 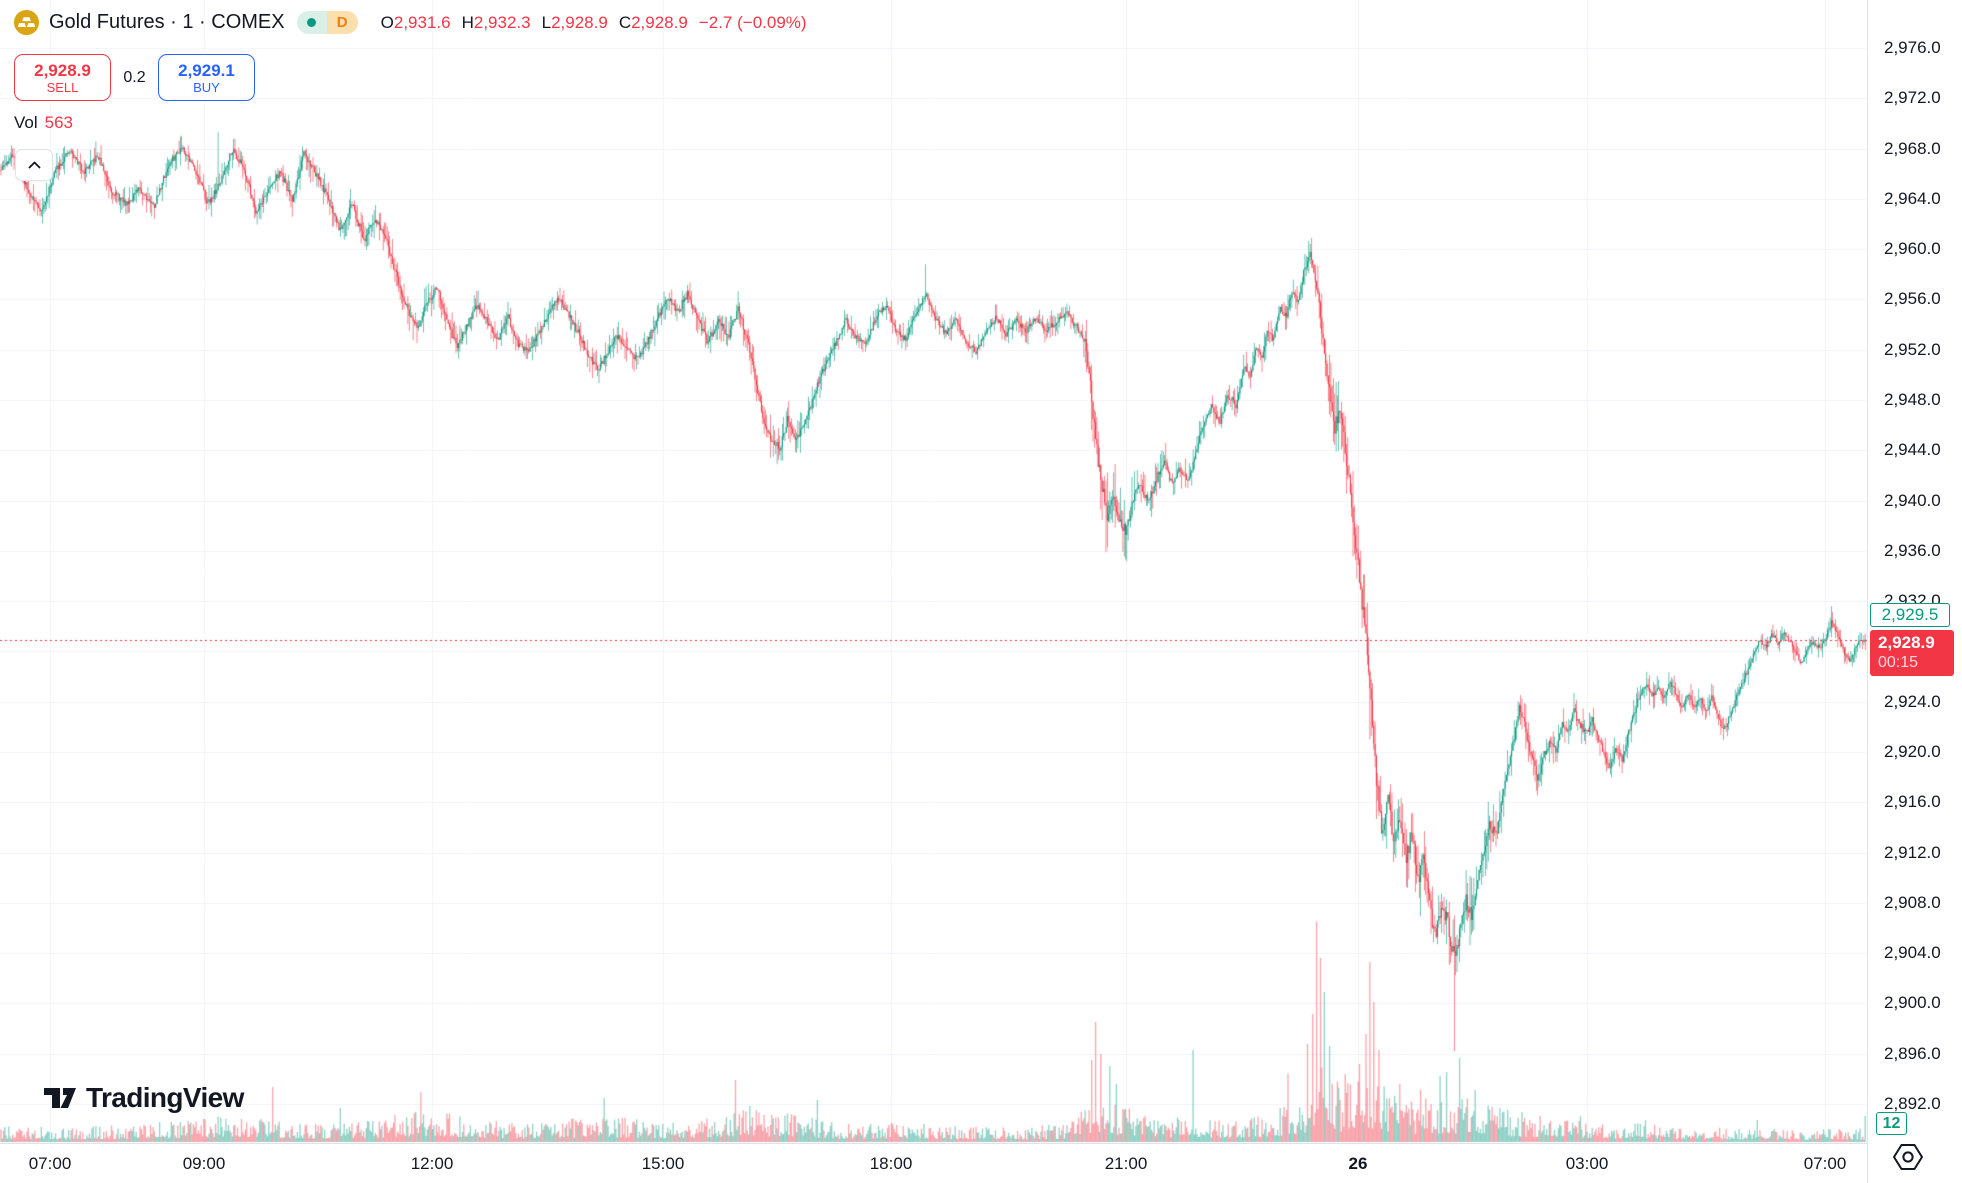 What do you see at coordinates (422, 22) in the screenshot?
I see `open-value: 2,931.6` at bounding box center [422, 22].